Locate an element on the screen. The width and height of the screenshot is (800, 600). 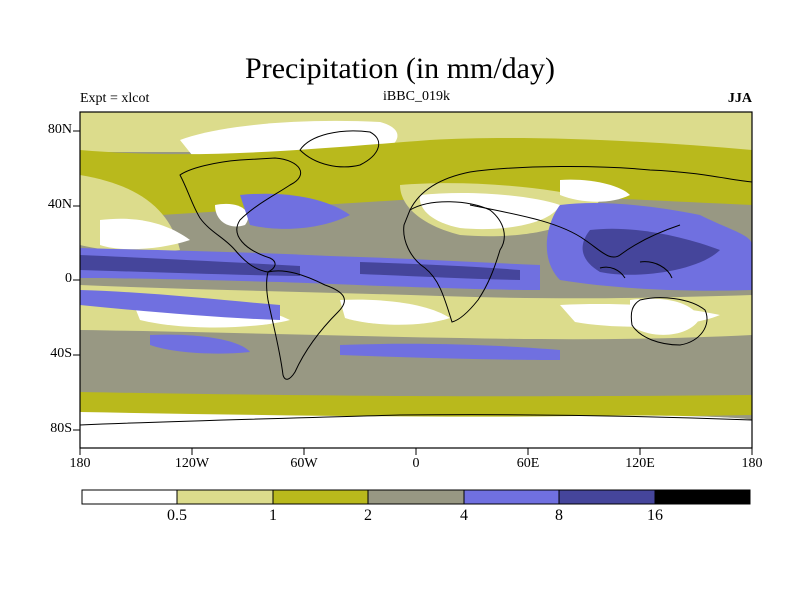
lat-tick-label: 40N is located at coordinates (59, 204).